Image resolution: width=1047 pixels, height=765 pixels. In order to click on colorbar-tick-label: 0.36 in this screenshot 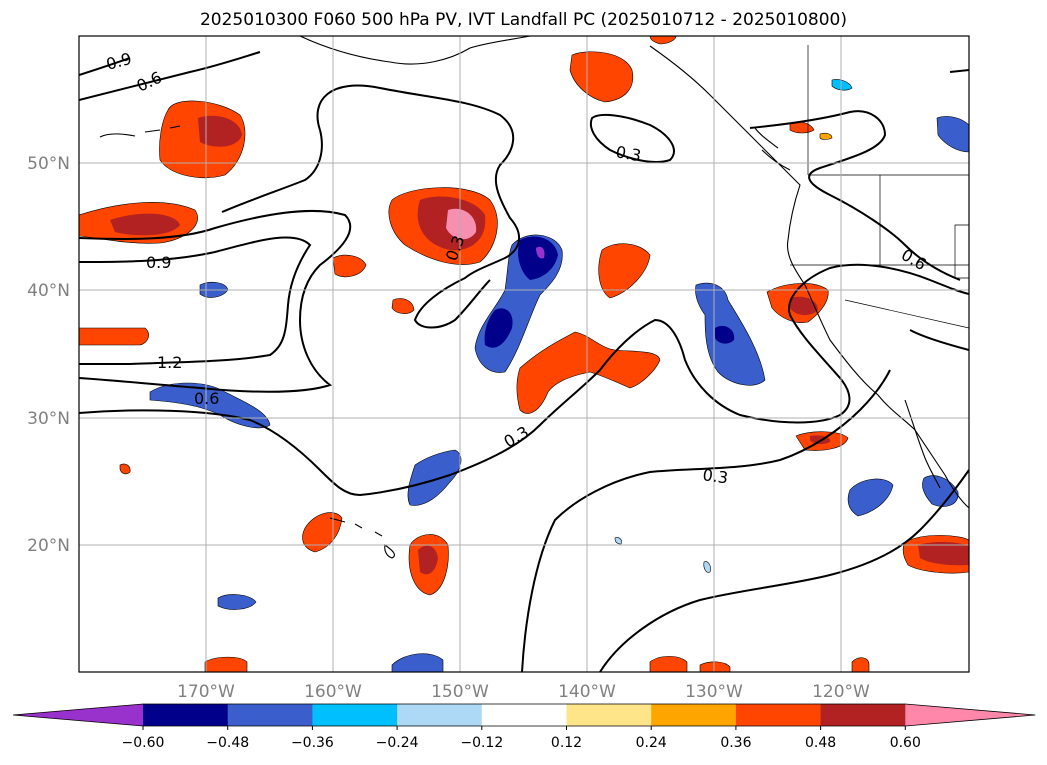, I will do `click(735, 743)`.